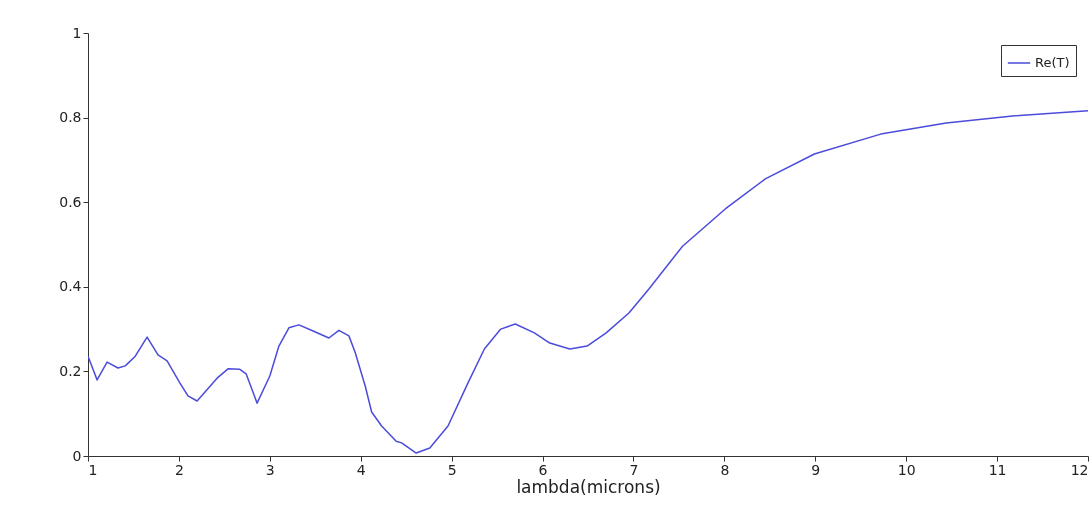 The height and width of the screenshot is (512, 1091). I want to click on x-tick-label: 1, so click(93, 469).